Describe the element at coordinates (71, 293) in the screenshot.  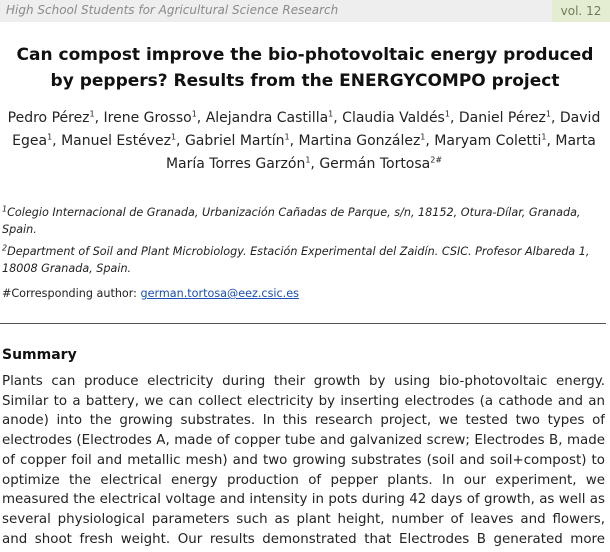
I see `corresponding-label: #Corresponding author:` at that location.